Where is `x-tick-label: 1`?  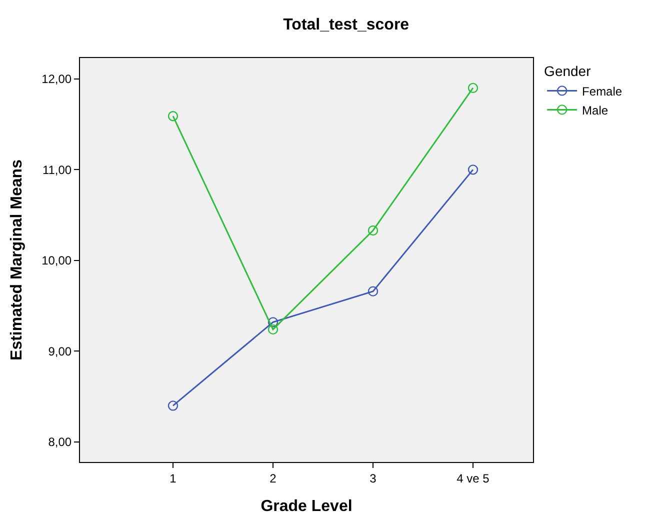 x-tick-label: 1 is located at coordinates (173, 478).